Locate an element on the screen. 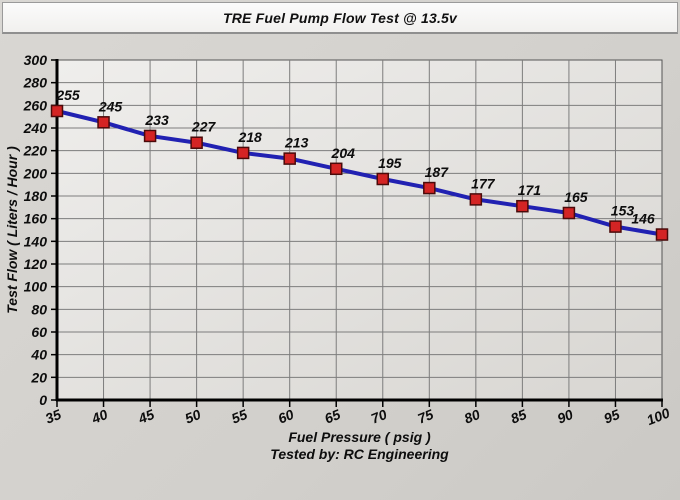 The height and width of the screenshot is (500, 680). y-tick-label: 160 is located at coordinates (36, 219).